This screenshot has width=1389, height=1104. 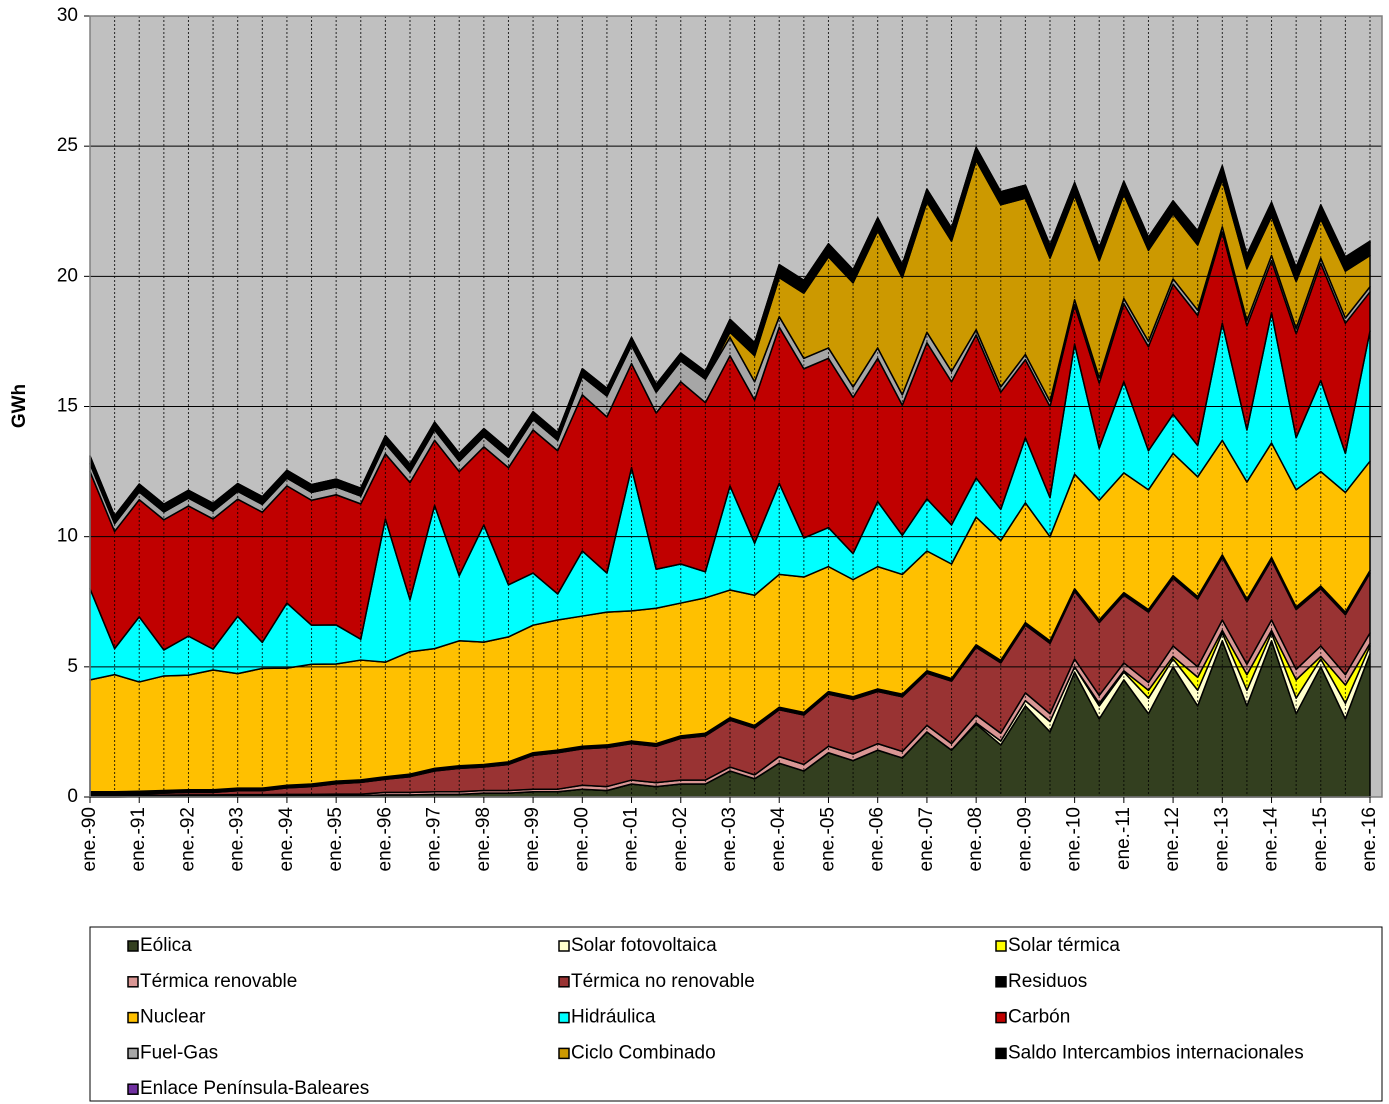 What do you see at coordinates (138, 839) in the screenshot?
I see `x-tick-label: ene.-91` at bounding box center [138, 839].